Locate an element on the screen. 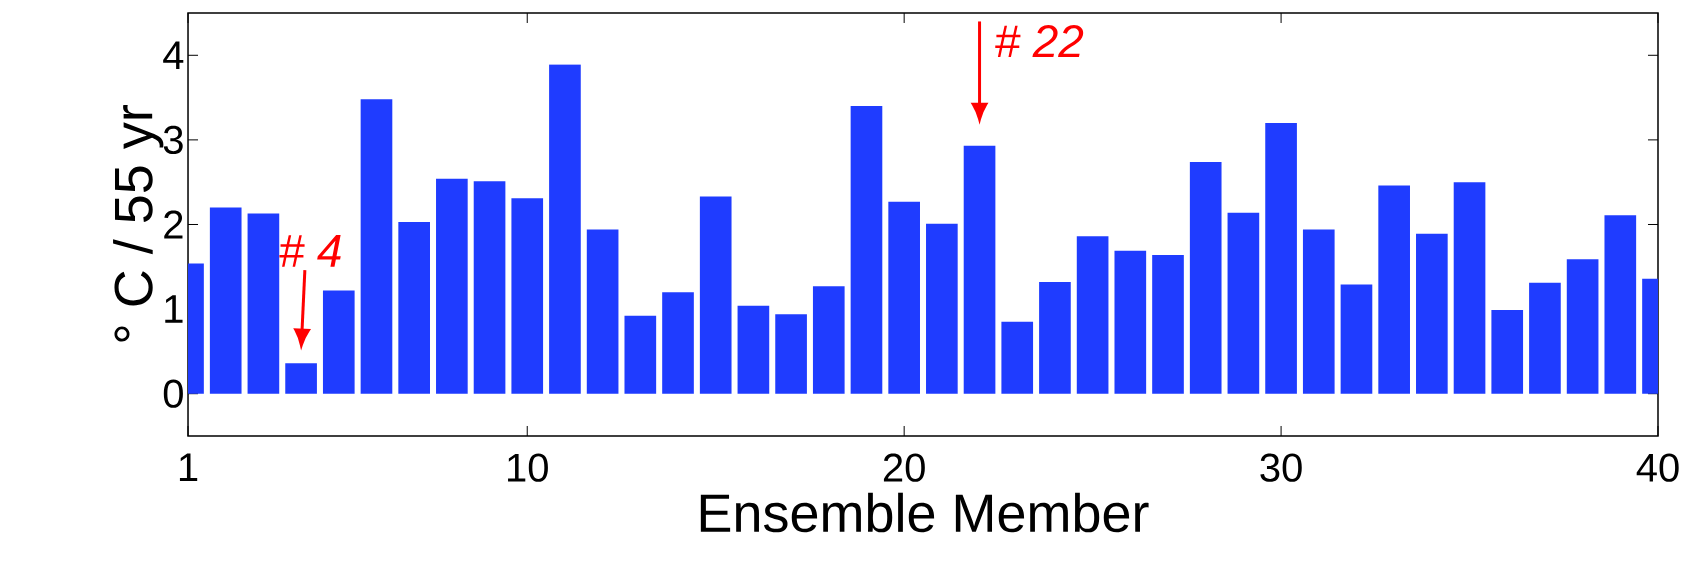 The image size is (1689, 583). y-tick-label: 0 is located at coordinates (173, 393).